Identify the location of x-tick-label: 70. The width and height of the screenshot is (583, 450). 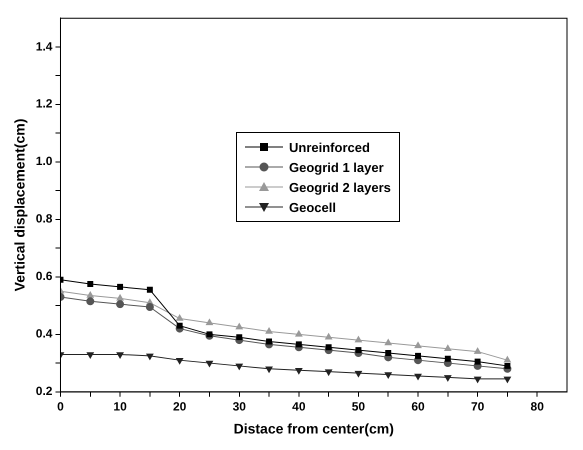
(477, 406).